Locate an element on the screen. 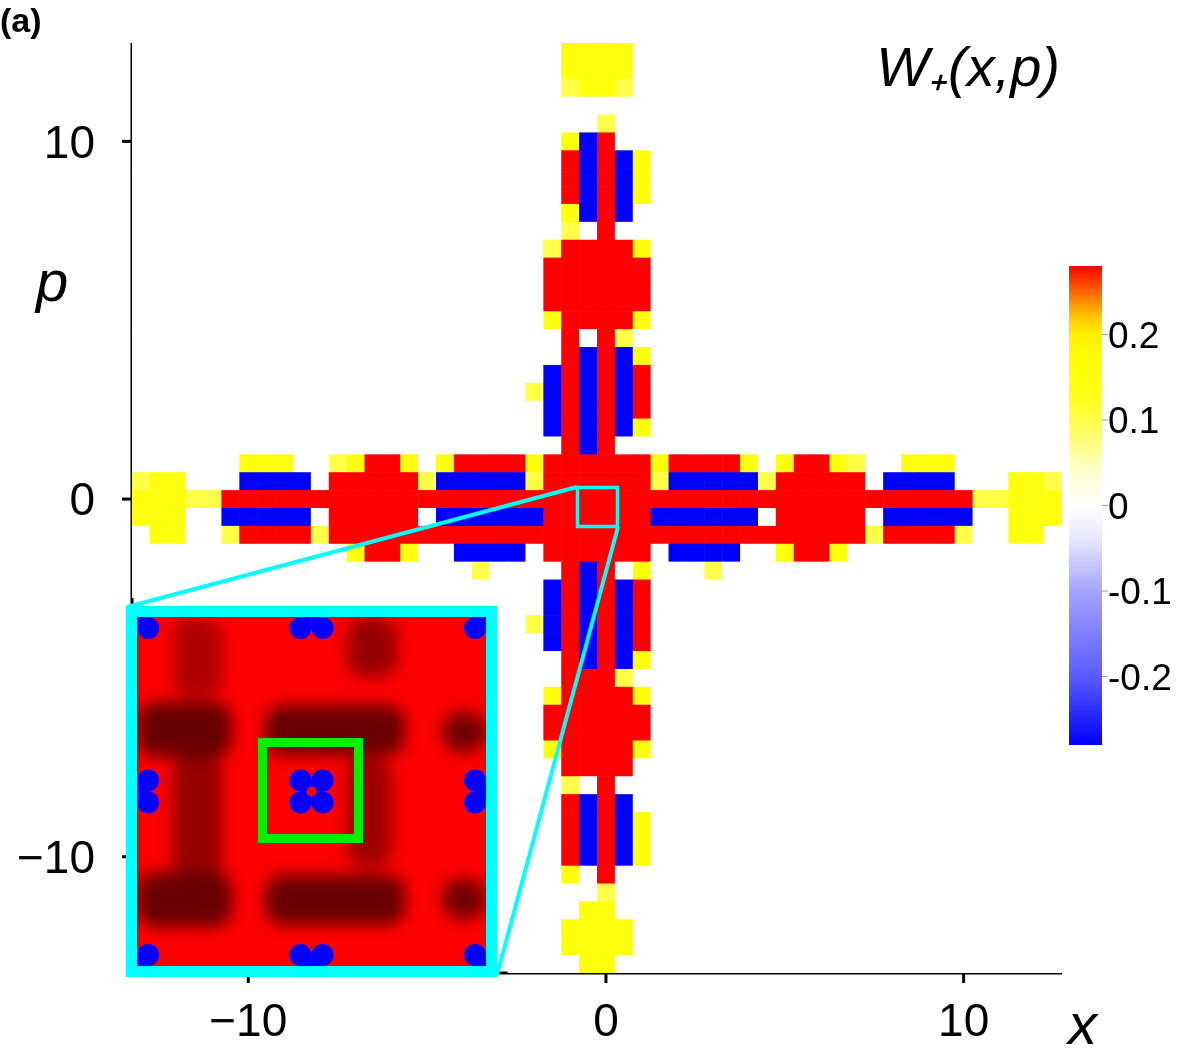 The width and height of the screenshot is (1194, 1064). color-bar-label: 0.2 is located at coordinates (1134, 335).